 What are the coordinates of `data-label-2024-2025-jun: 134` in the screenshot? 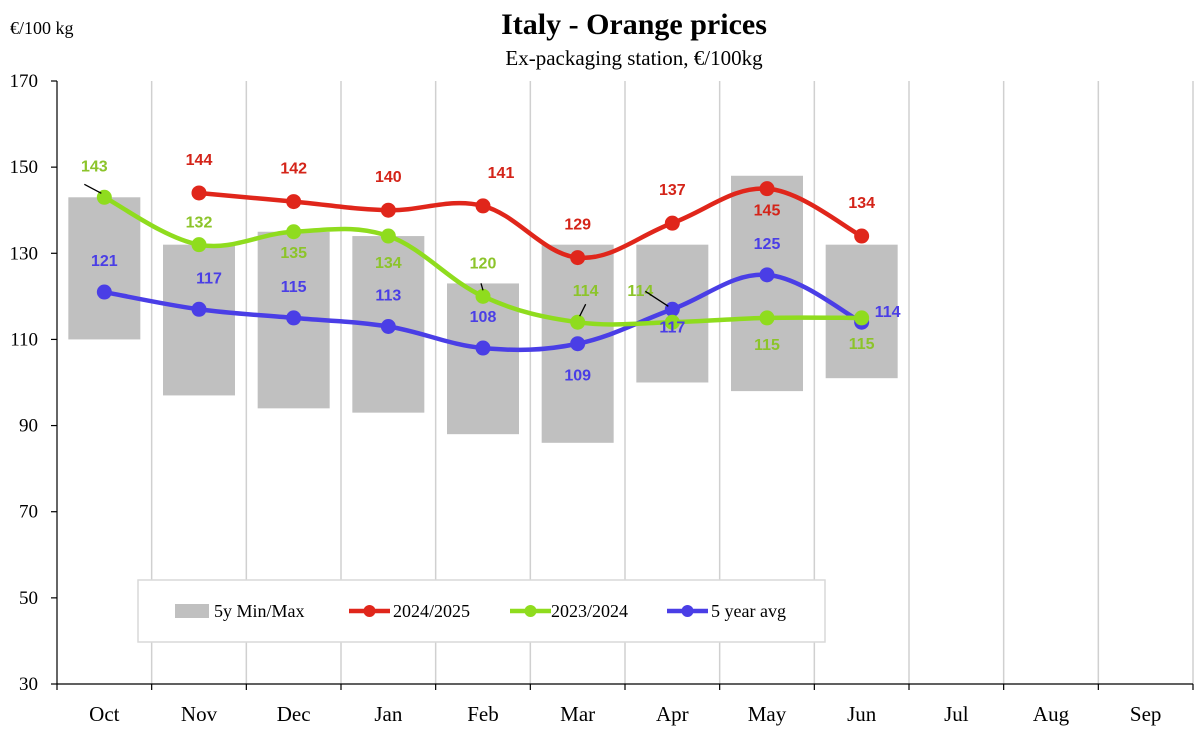 It's located at (861, 203).